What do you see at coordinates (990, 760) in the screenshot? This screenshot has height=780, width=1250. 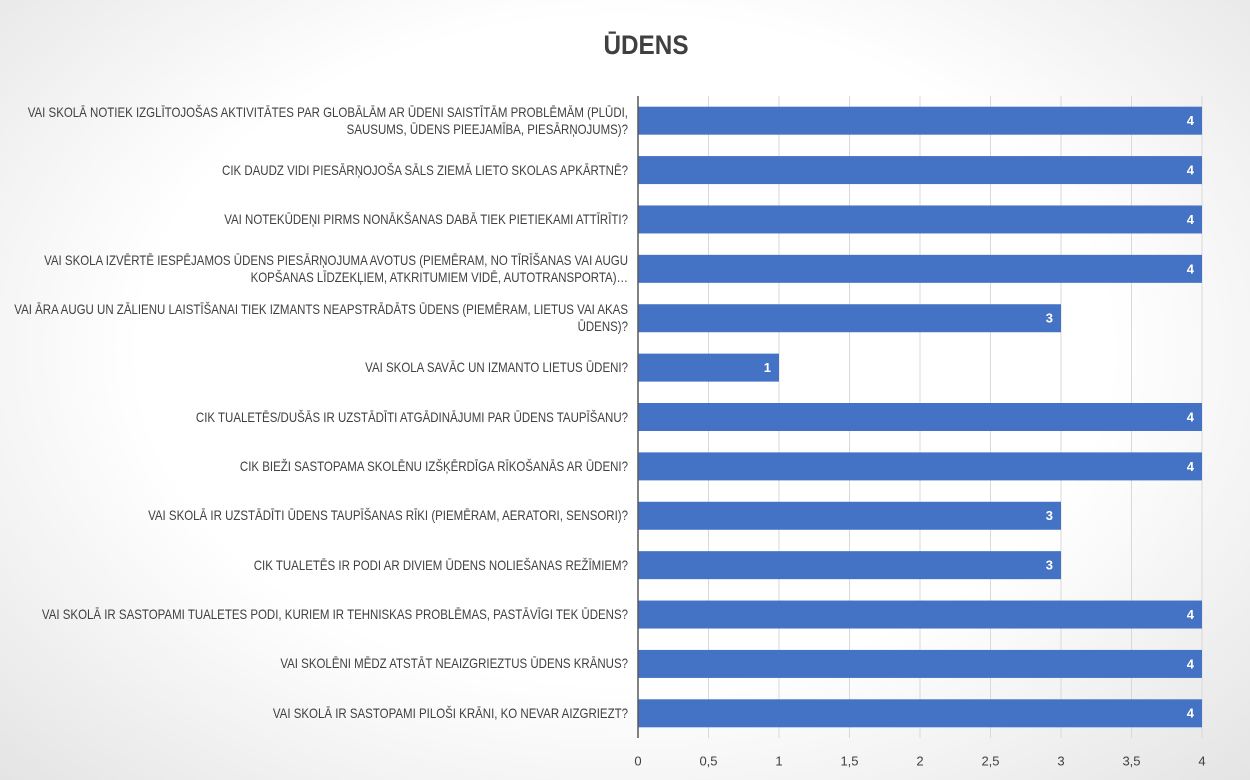 I see `x-tick-label: 2,5` at bounding box center [990, 760].